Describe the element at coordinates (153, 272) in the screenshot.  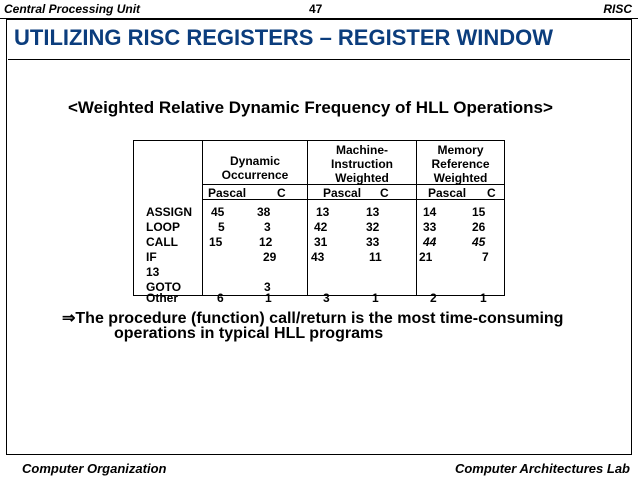
I see `cell-value-overflow: 13` at that location.